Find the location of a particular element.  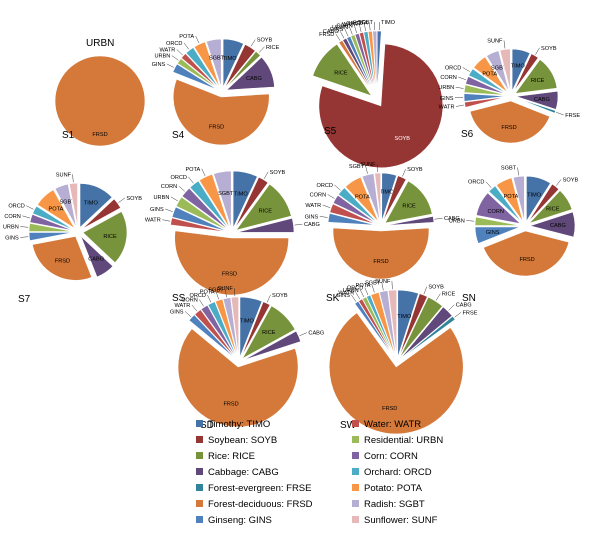

legend-item-timo: Timothy: TIMO is located at coordinates (233, 424).